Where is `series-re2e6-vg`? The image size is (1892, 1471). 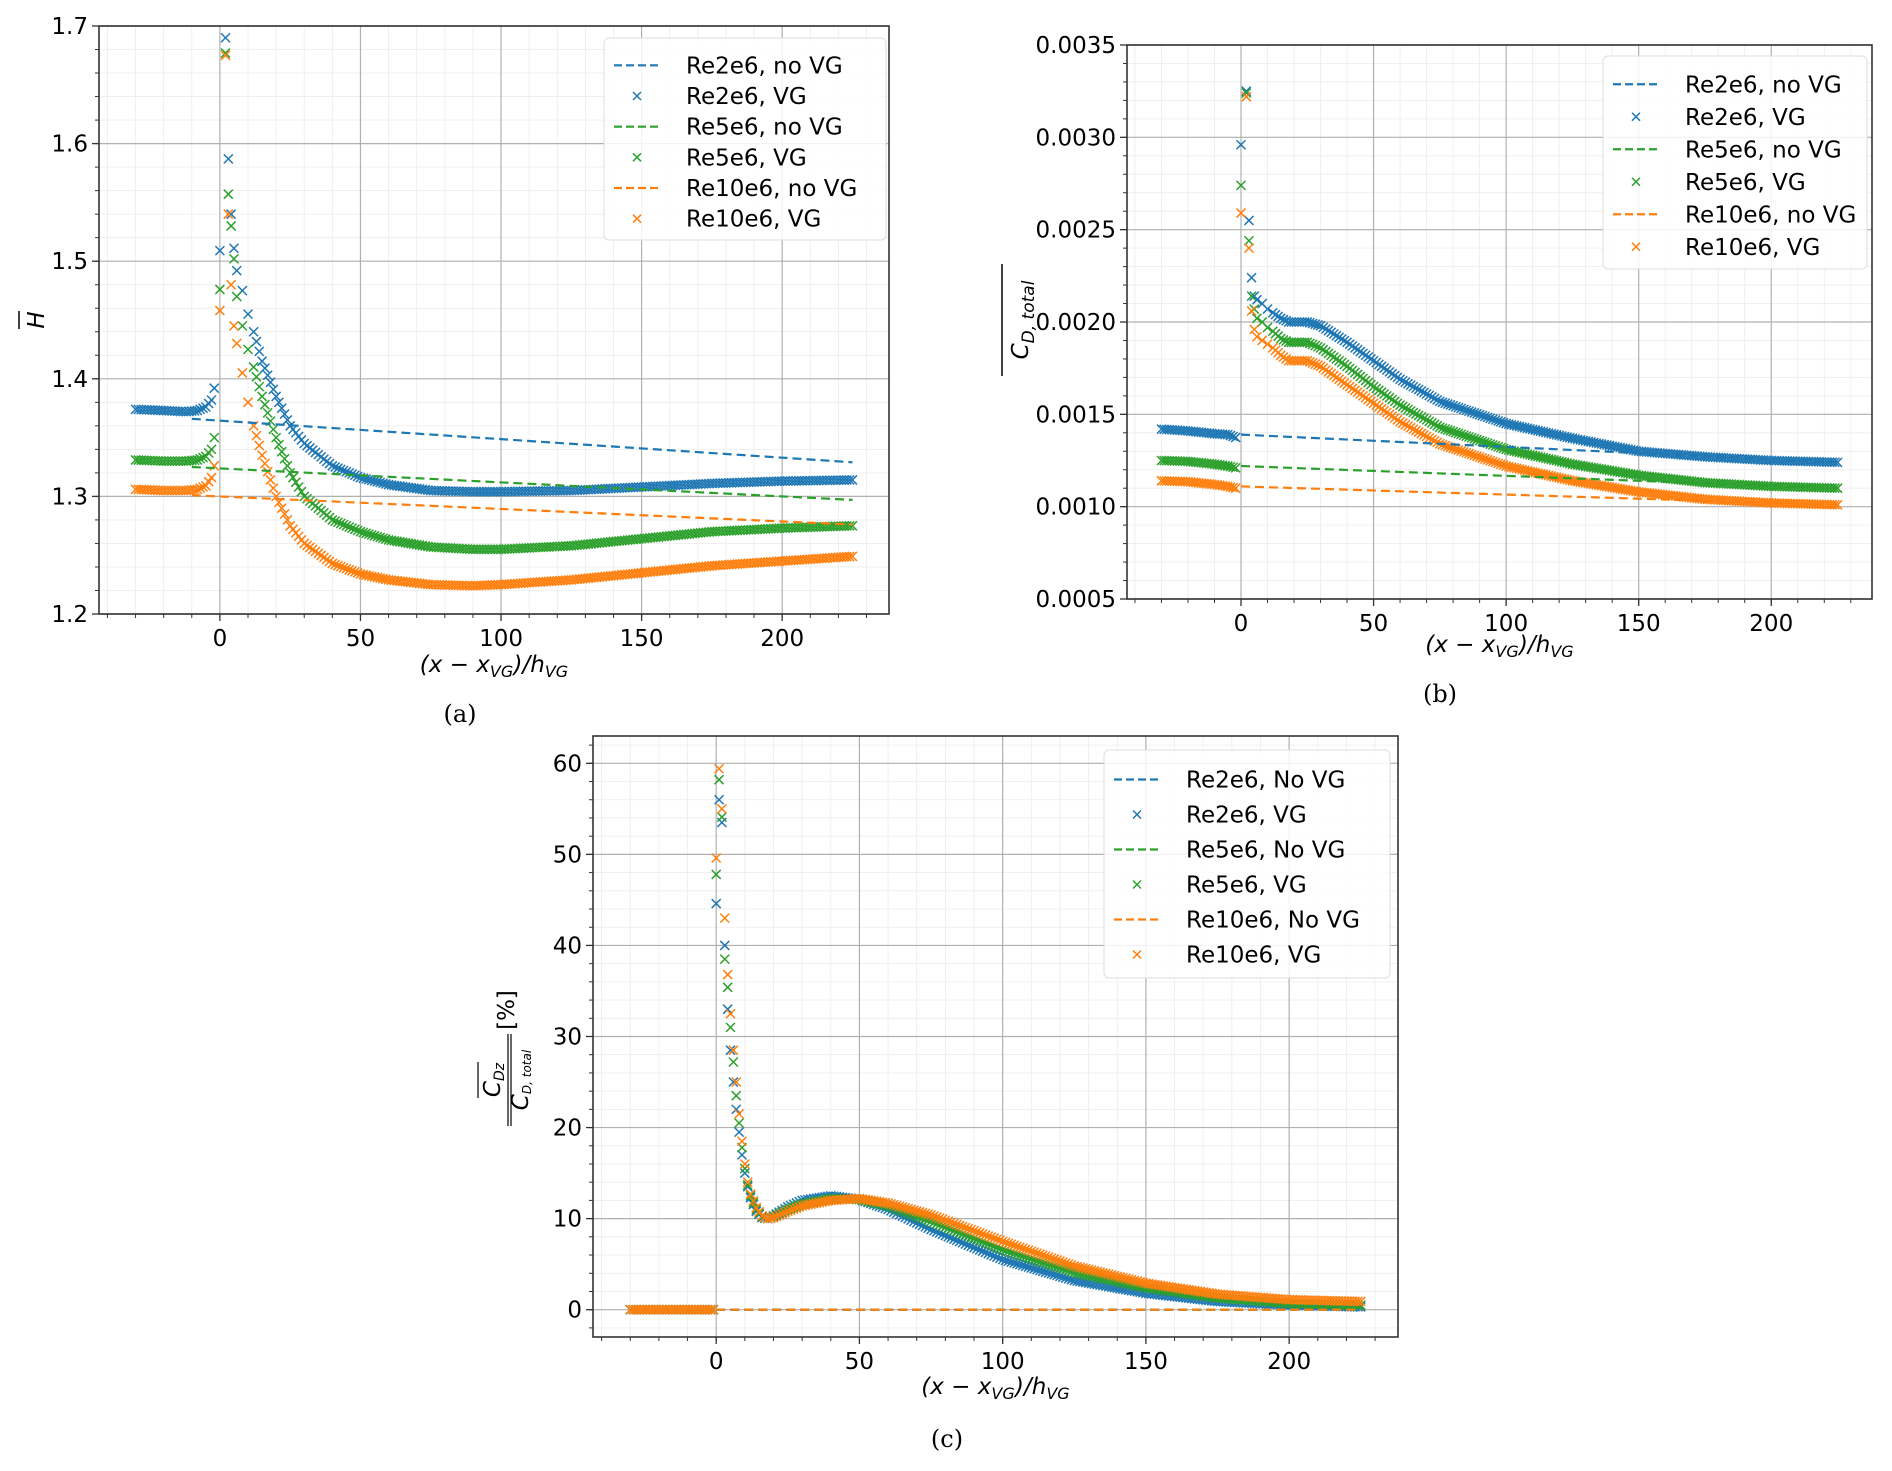
series-re2e6-vg is located at coordinates (494, 264).